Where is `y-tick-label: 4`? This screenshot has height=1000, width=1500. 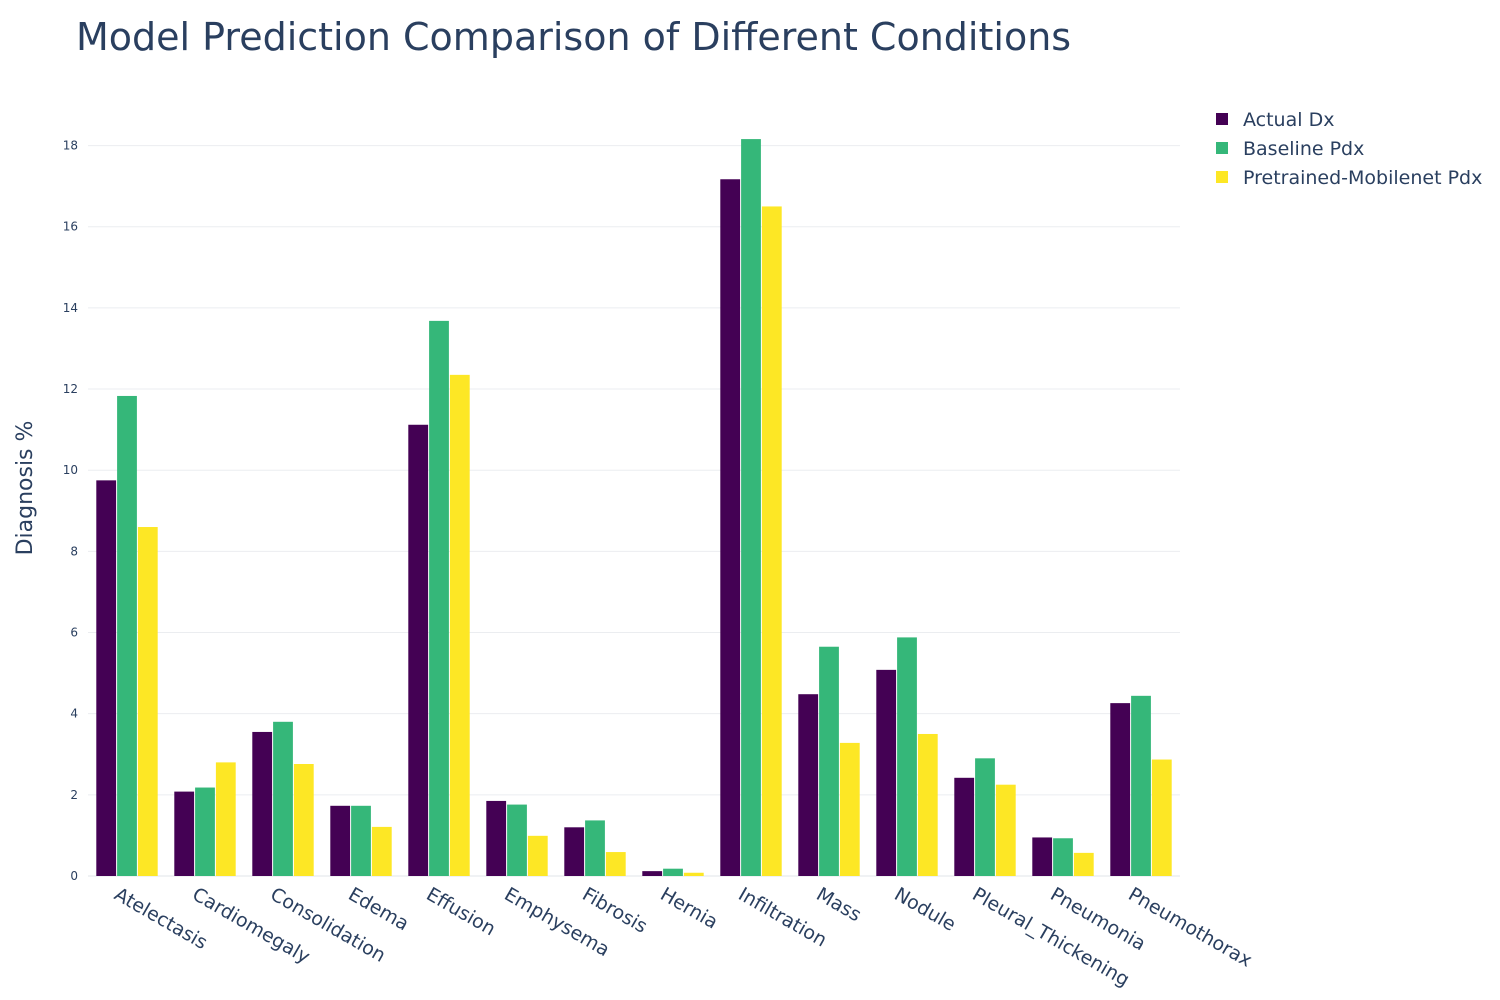
y-tick-label: 4 is located at coordinates (74, 714).